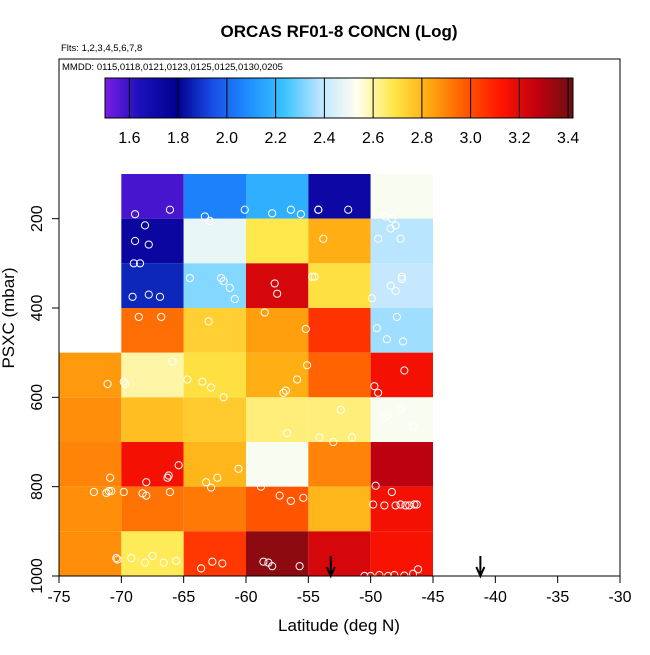 The width and height of the screenshot is (650, 655). Describe the element at coordinates (245, 597) in the screenshot. I see `x-tick-label: -60` at that location.